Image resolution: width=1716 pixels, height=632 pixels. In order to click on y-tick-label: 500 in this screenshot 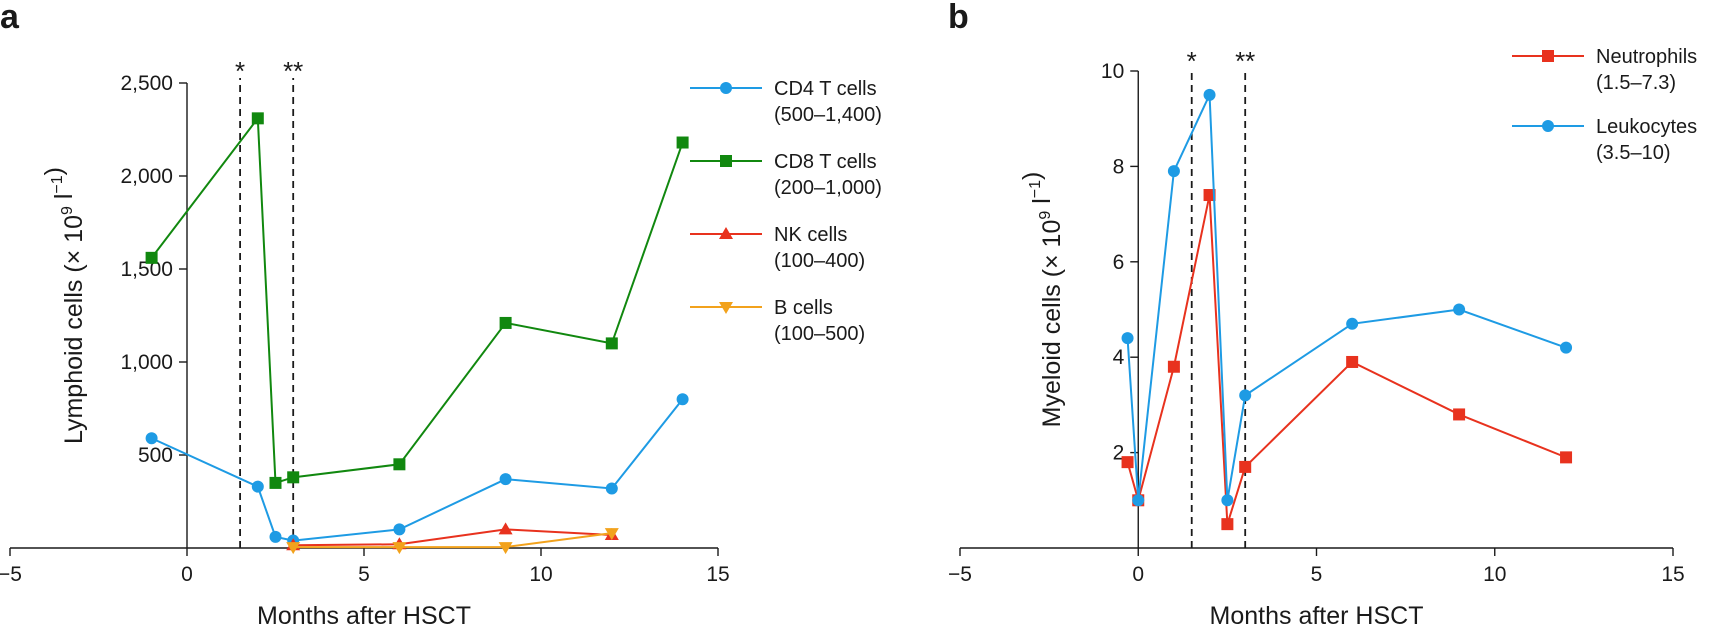, I will do `click(155, 455)`.